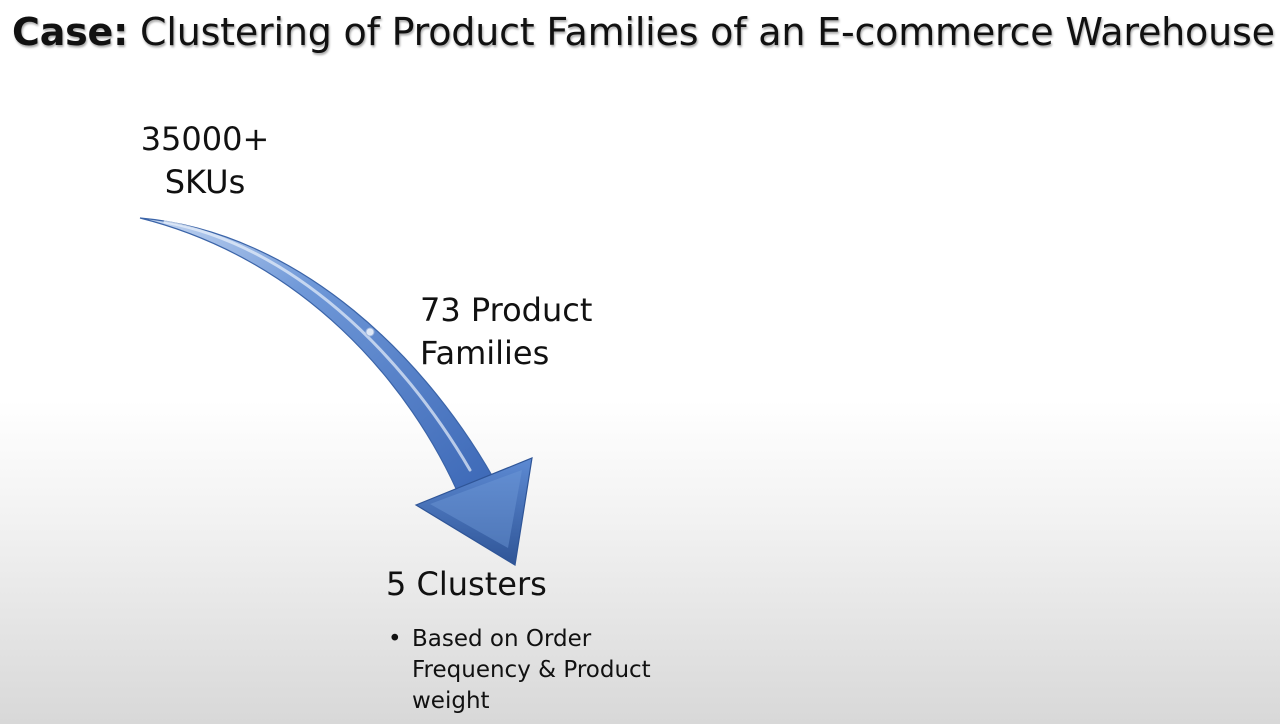 The width and height of the screenshot is (1280, 724). Describe the element at coordinates (205, 161) in the screenshot. I see `stage-skus: 35000+ SKUs` at that location.